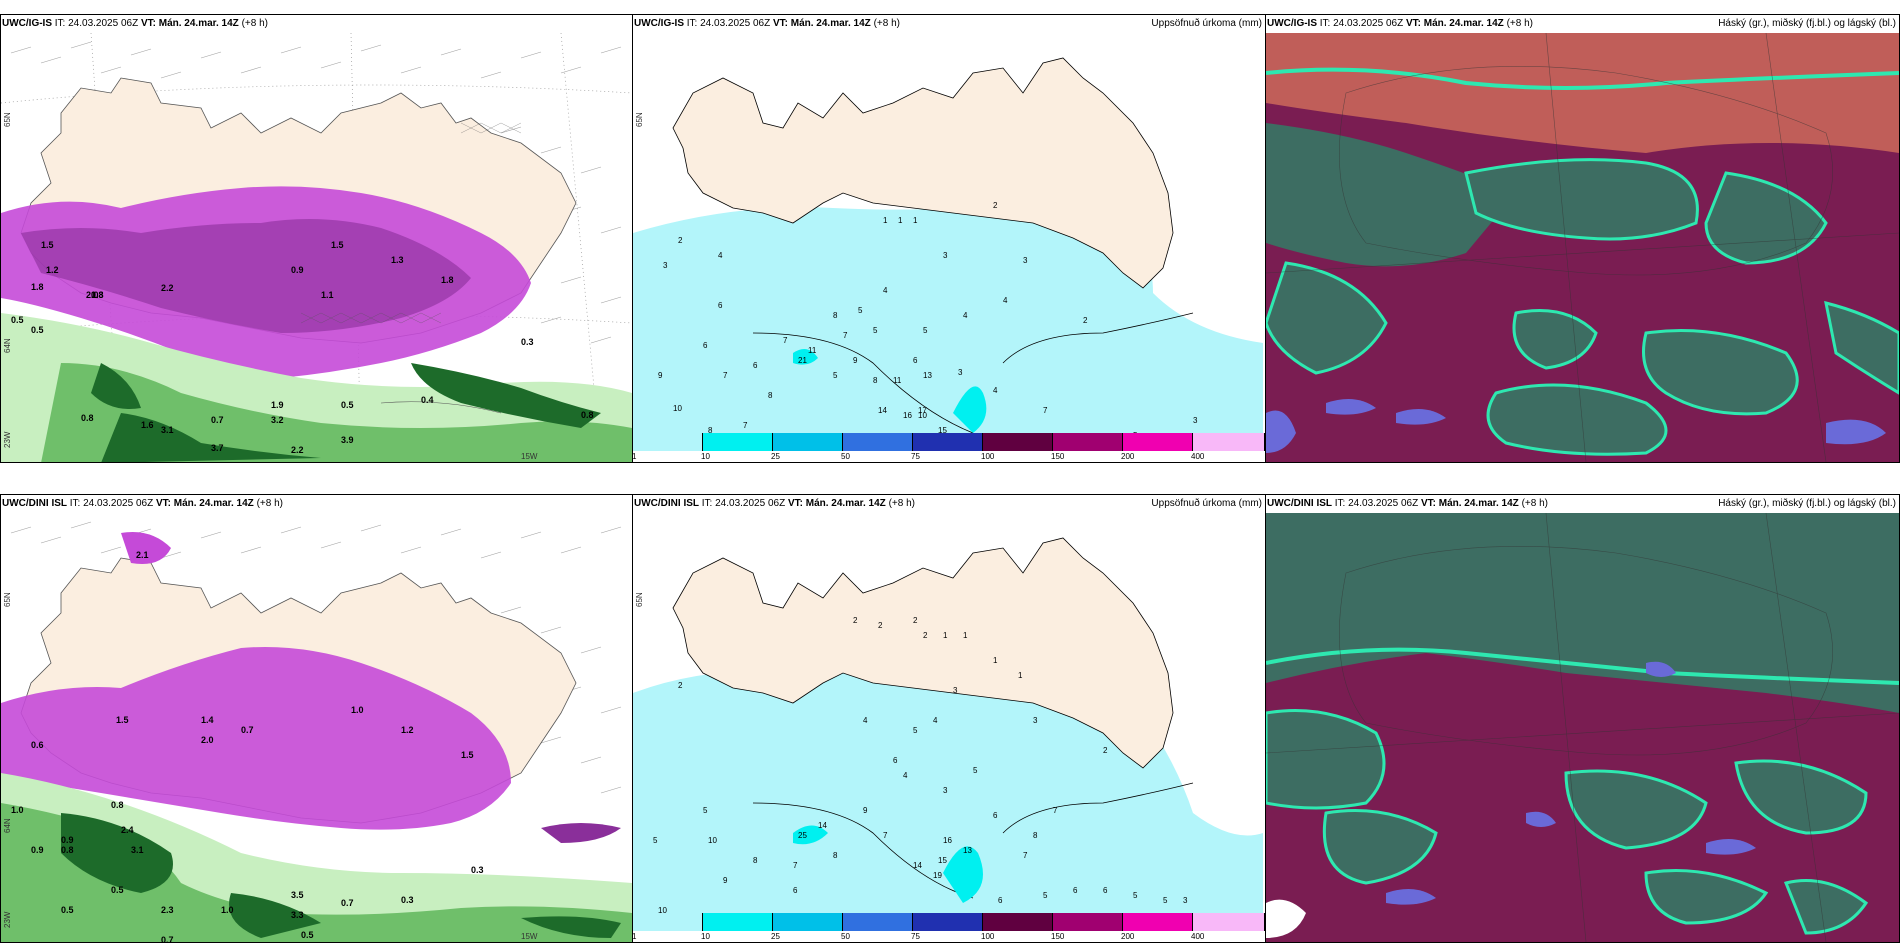  Describe the element at coordinates (705, 456) in the screenshot. I see `legend-tick: 10` at that location.